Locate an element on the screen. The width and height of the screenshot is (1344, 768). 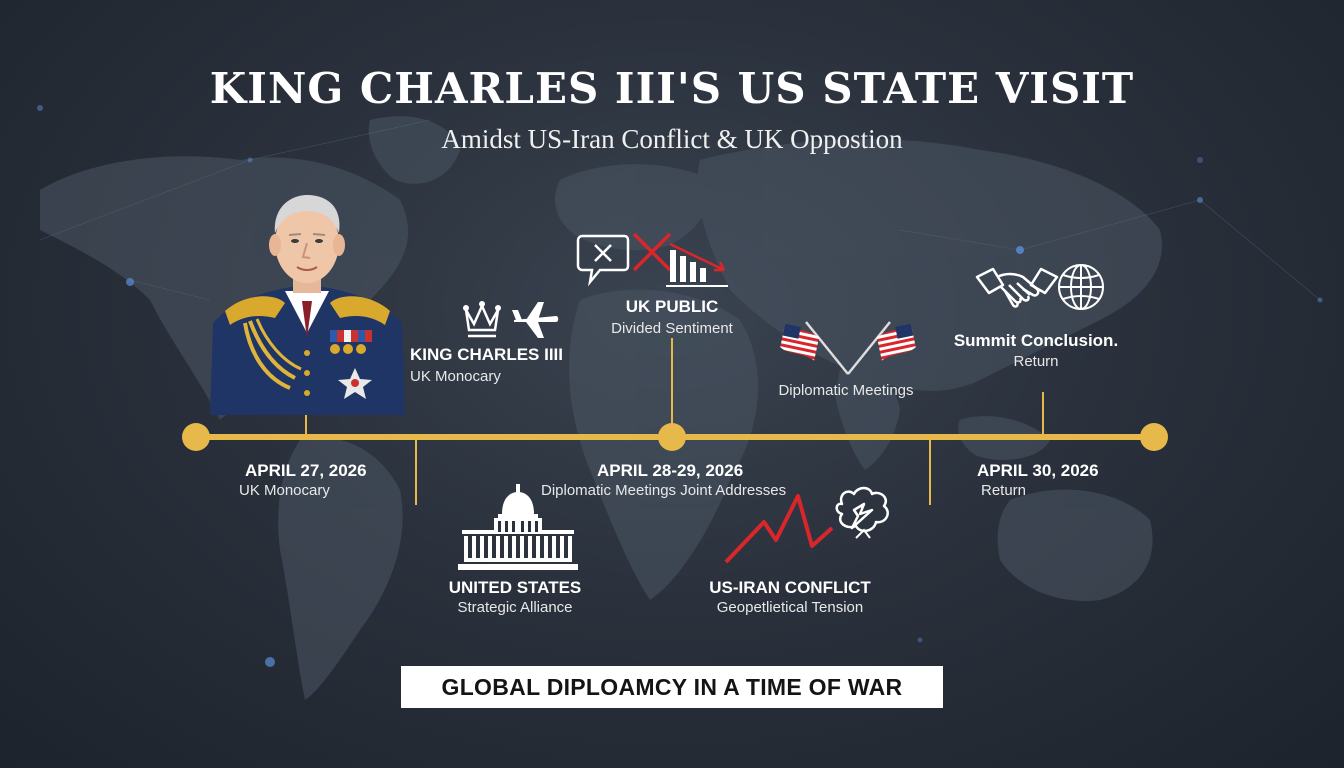
conflict-title: US-IRAN CONFLICT is located at coordinates (790, 587).